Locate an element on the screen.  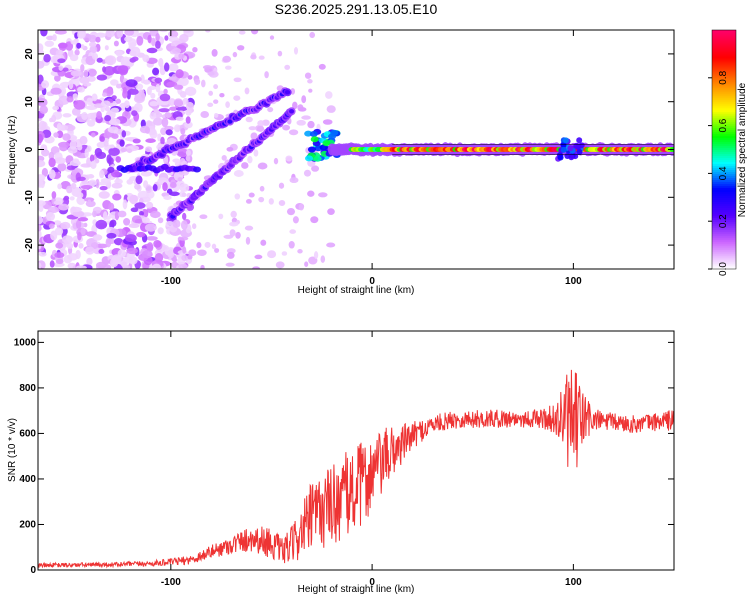
y-tick-label: 800 is located at coordinates (27, 388).